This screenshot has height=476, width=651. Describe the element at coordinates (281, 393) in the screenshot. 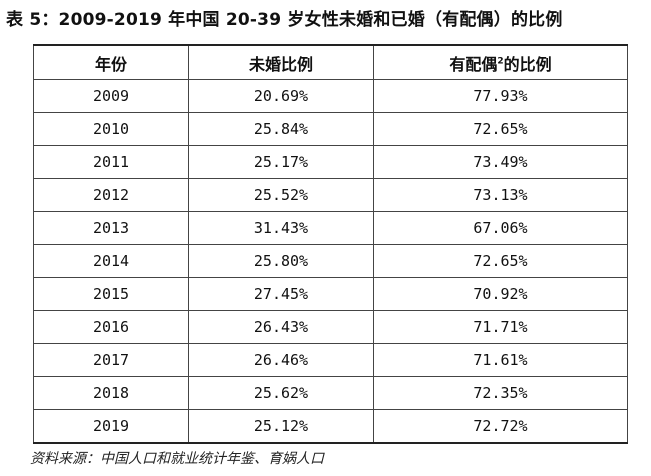

I see `cell-unmarried-ratio: 25.62%` at that location.